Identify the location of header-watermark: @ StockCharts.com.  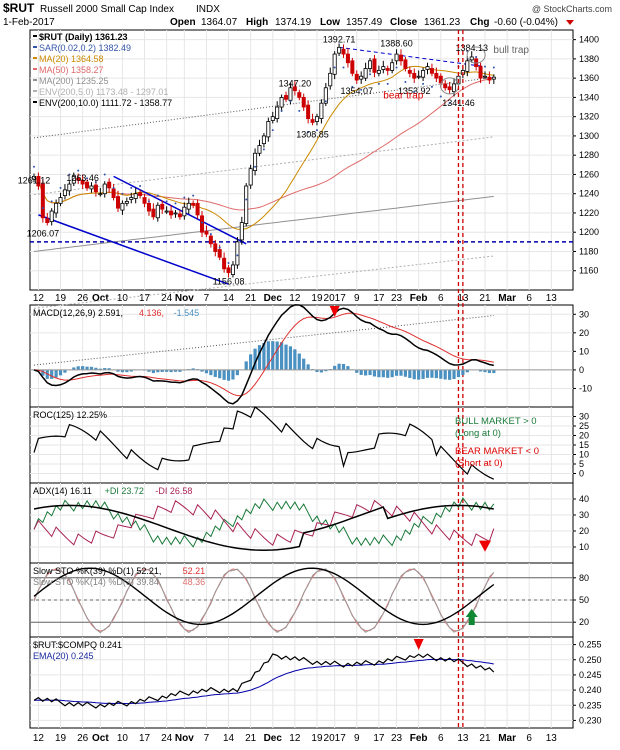
(572, 9).